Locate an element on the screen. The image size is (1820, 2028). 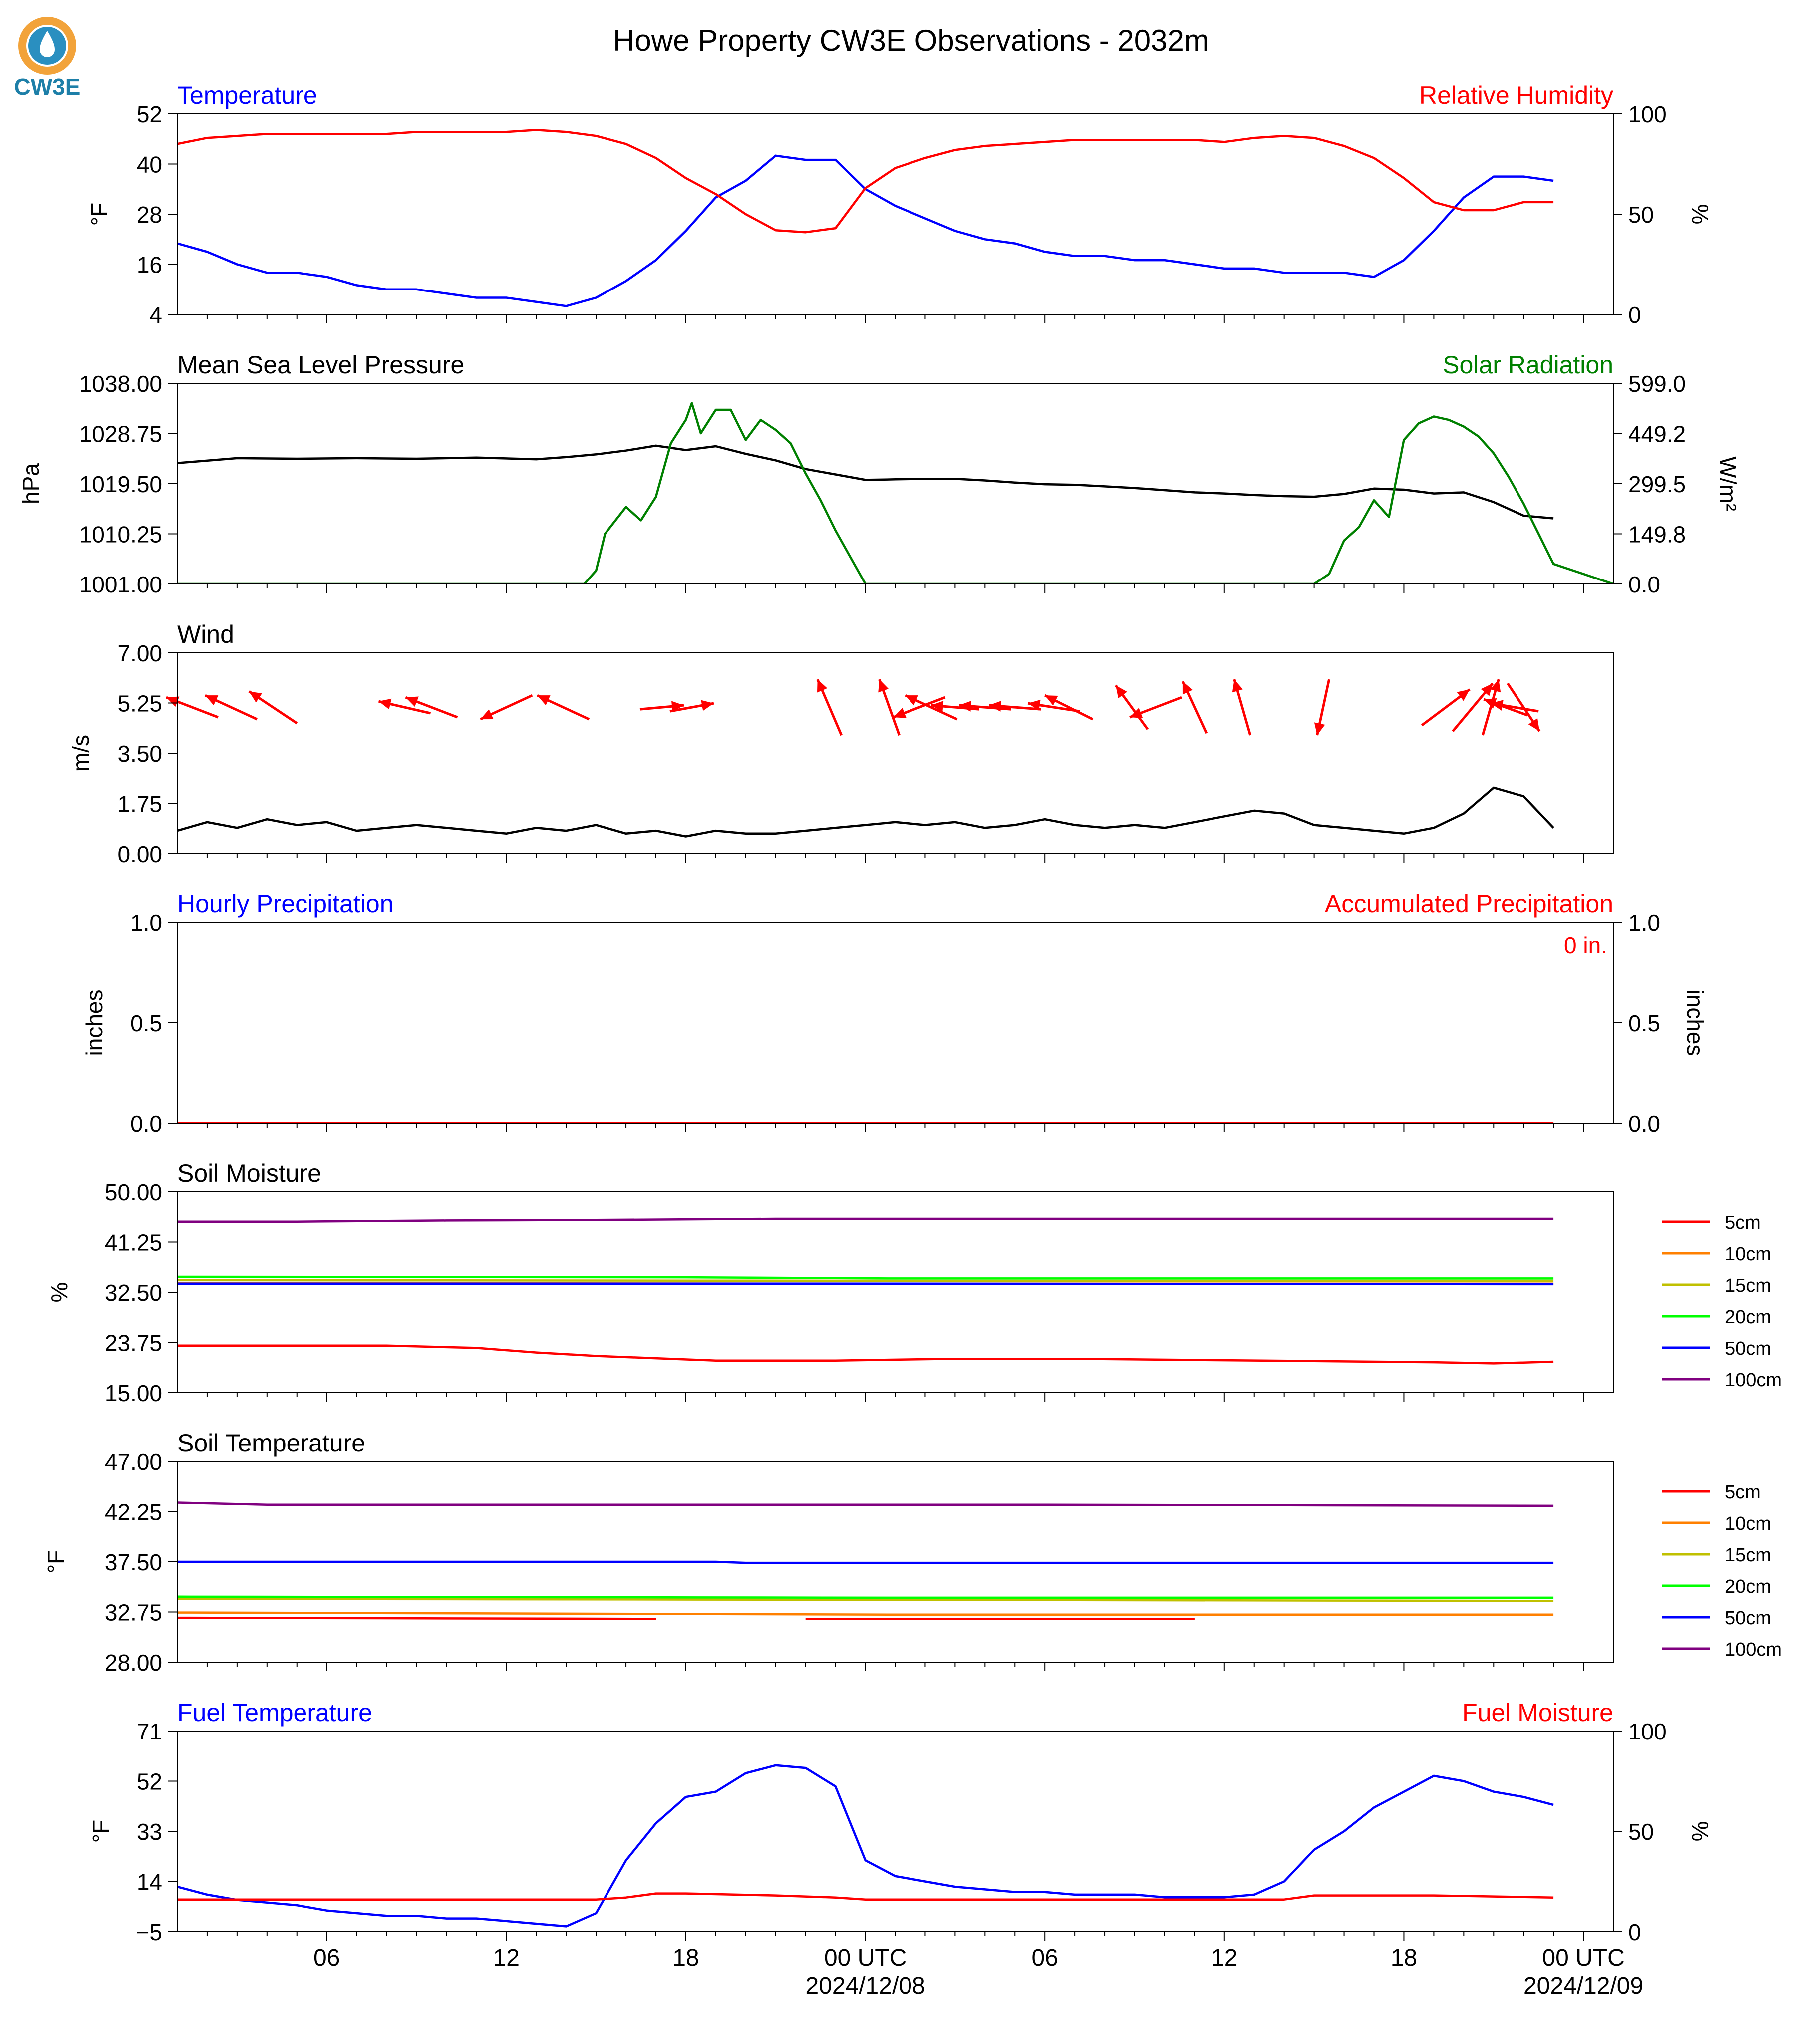
y-tick-label: 1019.50 is located at coordinates (120, 484).